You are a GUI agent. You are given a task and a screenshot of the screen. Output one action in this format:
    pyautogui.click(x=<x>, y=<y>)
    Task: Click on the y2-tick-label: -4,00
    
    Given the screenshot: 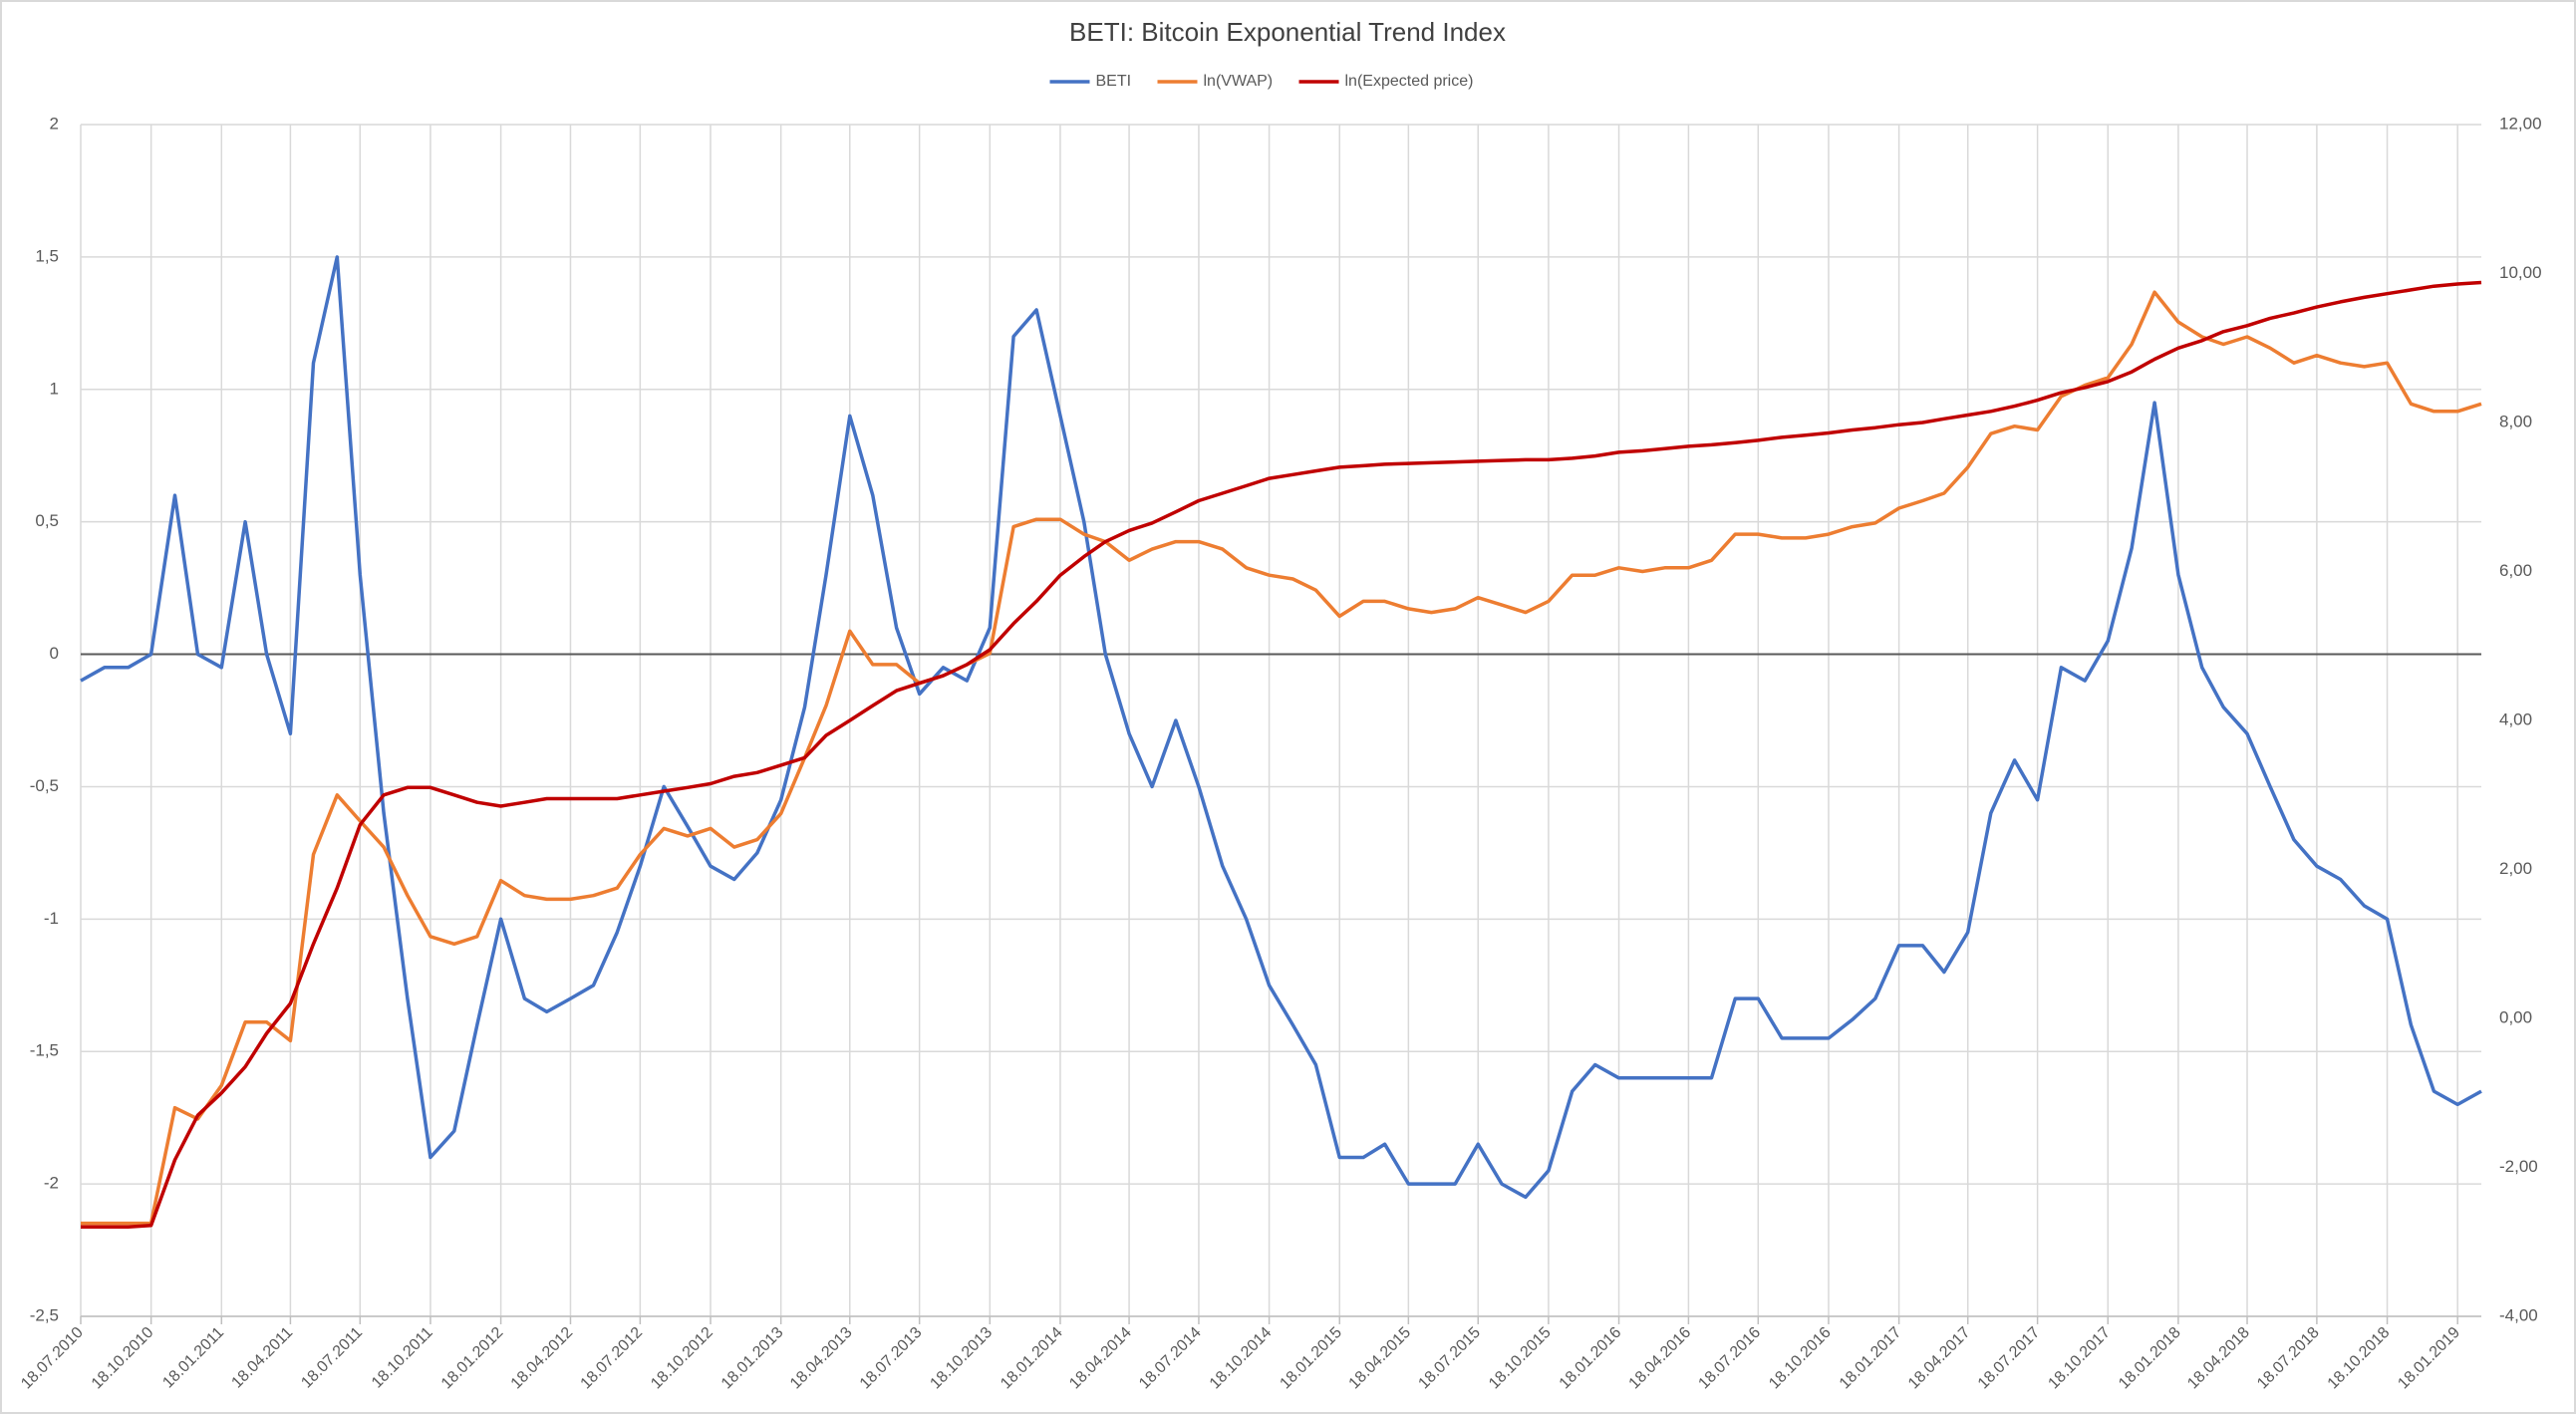 What is the action you would take?
    pyautogui.click(x=2518, y=1315)
    